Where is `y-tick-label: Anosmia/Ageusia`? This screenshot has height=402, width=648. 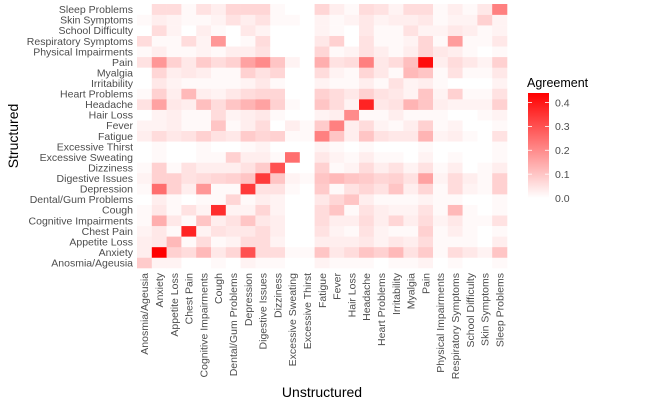 y-tick-label: Anosmia/Ageusia is located at coordinates (92, 264).